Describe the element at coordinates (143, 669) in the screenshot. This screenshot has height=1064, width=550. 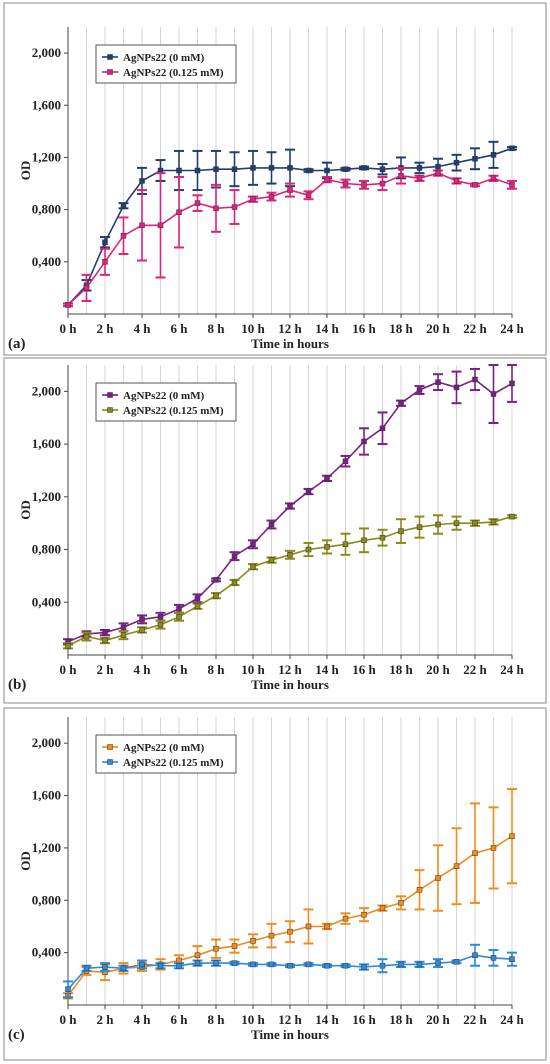
I see `x-tick-label: 4 h` at that location.